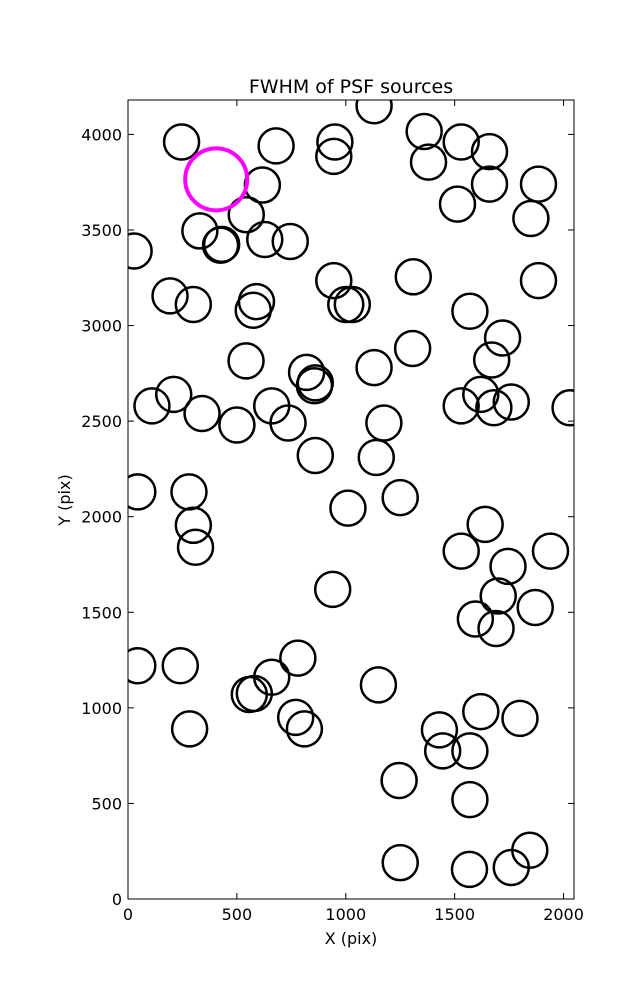  Describe the element at coordinates (237, 914) in the screenshot. I see `x-tick-label: 500` at that location.